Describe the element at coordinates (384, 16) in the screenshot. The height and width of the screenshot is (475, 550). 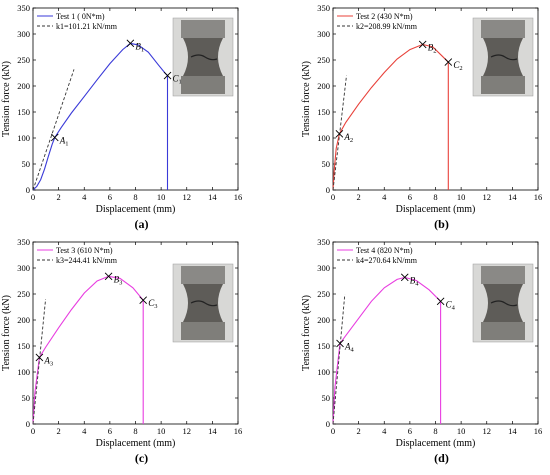
I see `legend-label: Test 2 (430 N*m)` at that location.